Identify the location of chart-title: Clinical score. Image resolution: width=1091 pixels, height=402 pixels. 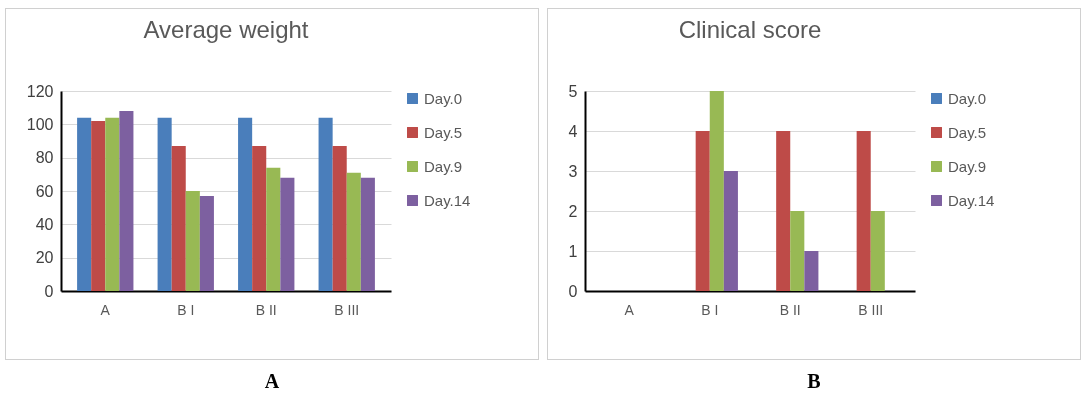
(750, 29).